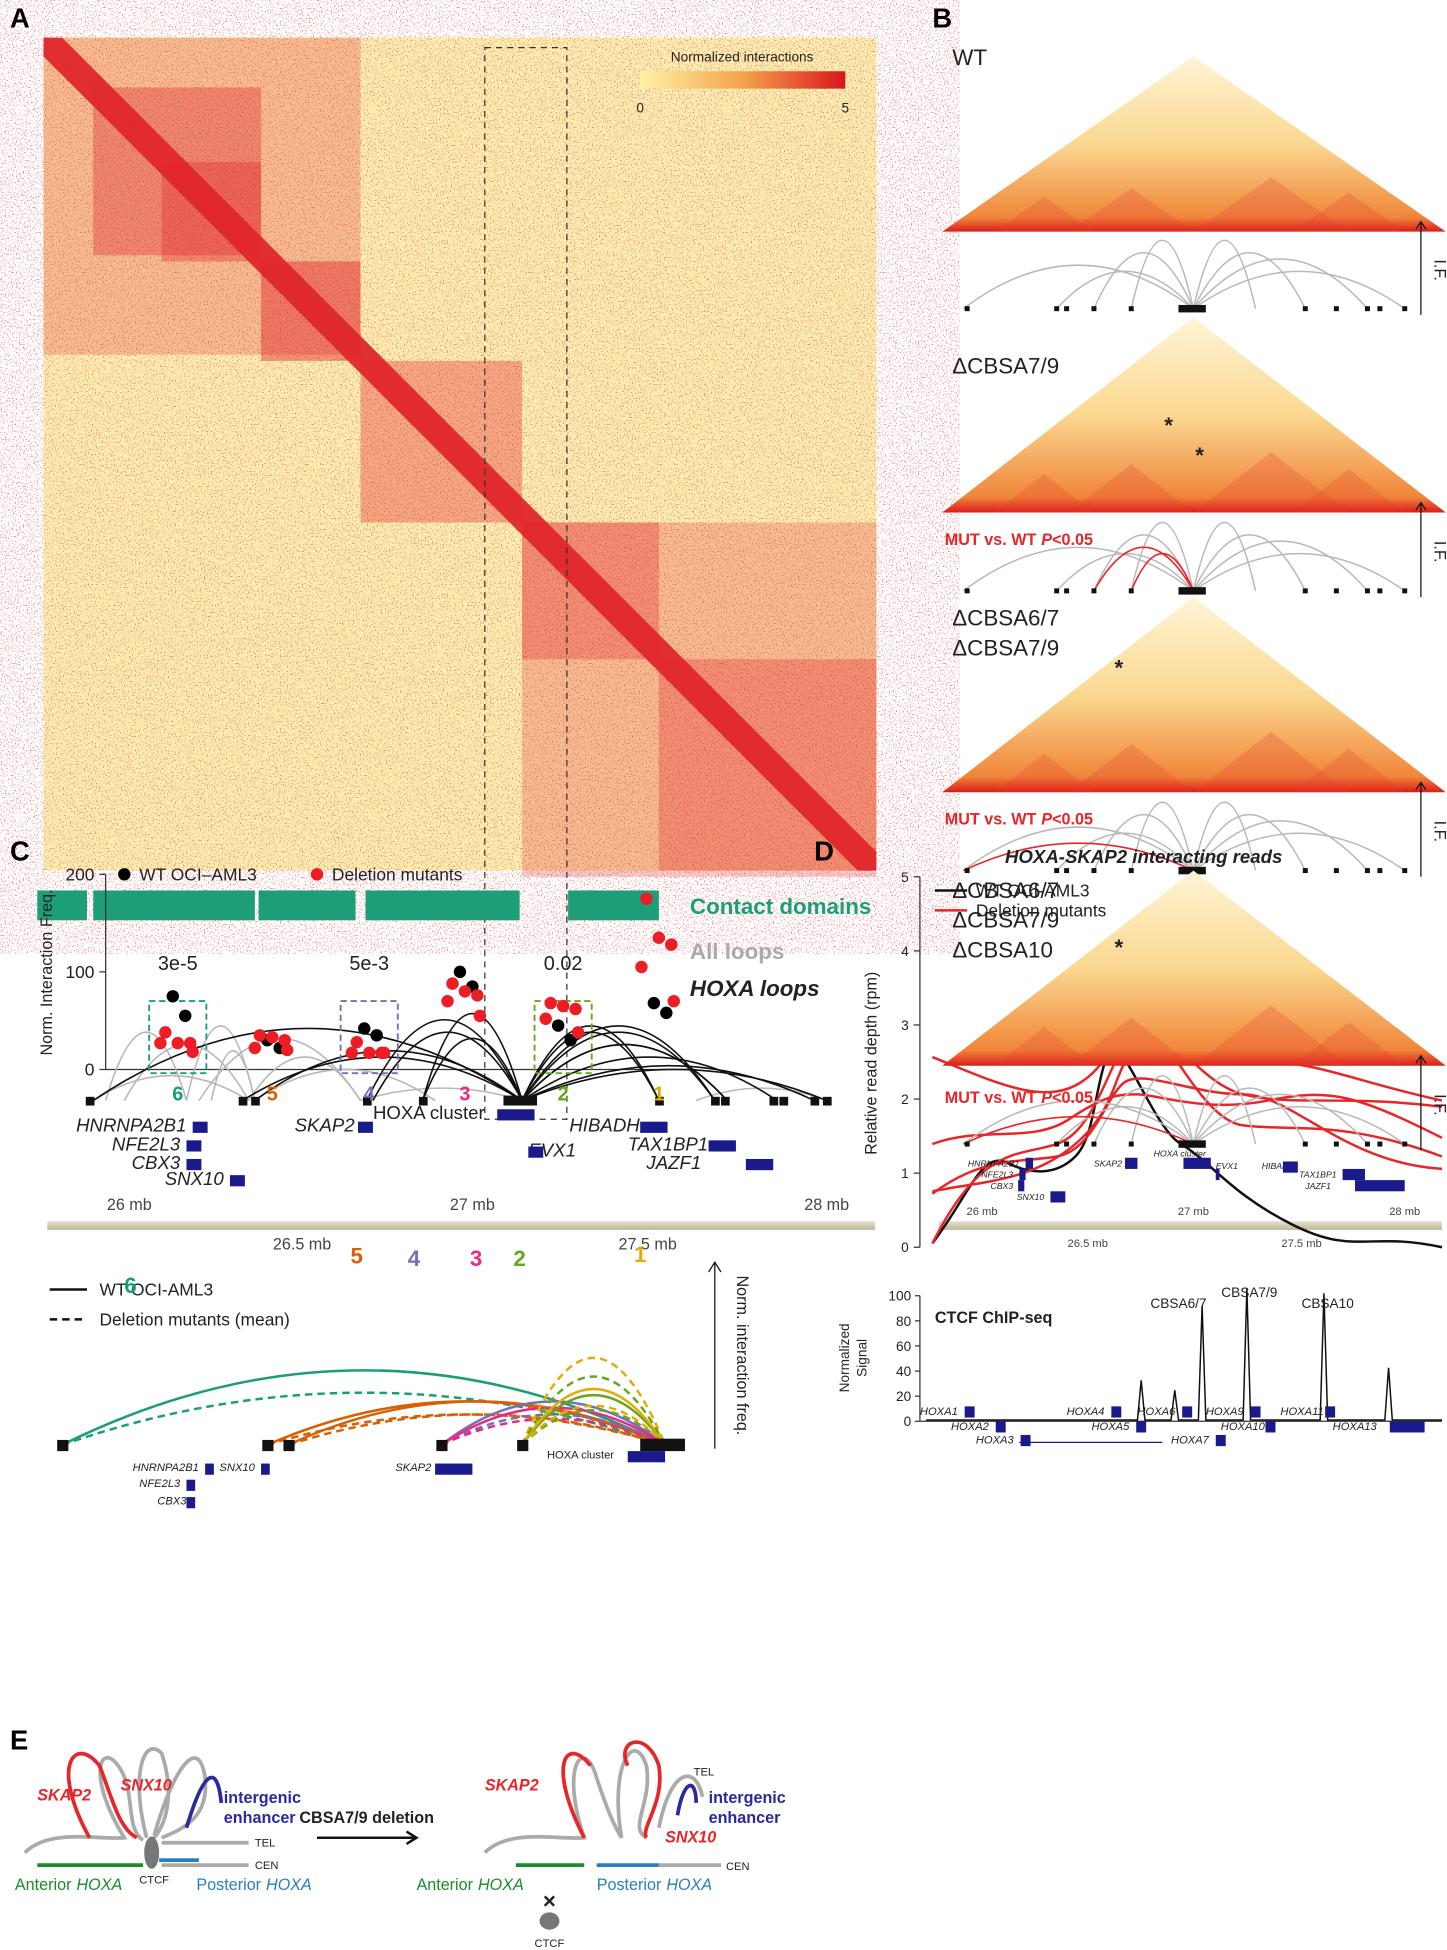  What do you see at coordinates (1355, 1427) in the screenshot?
I see `gene-label: HOXA13` at bounding box center [1355, 1427].